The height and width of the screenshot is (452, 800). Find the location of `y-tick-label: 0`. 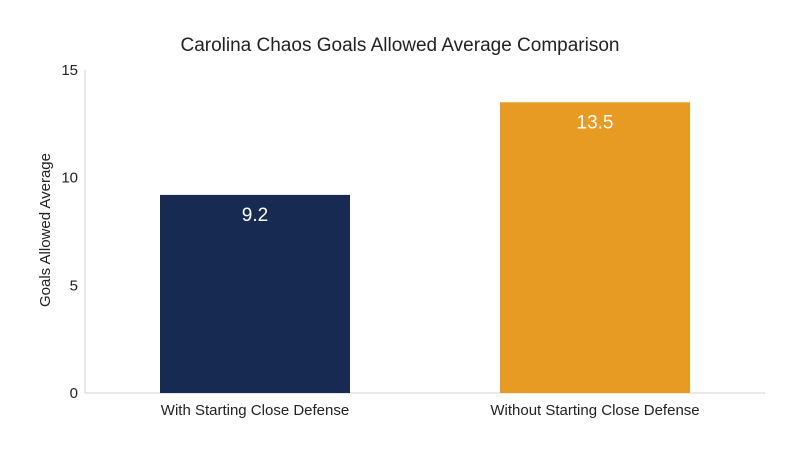

y-tick-label: 0 is located at coordinates (74, 393).